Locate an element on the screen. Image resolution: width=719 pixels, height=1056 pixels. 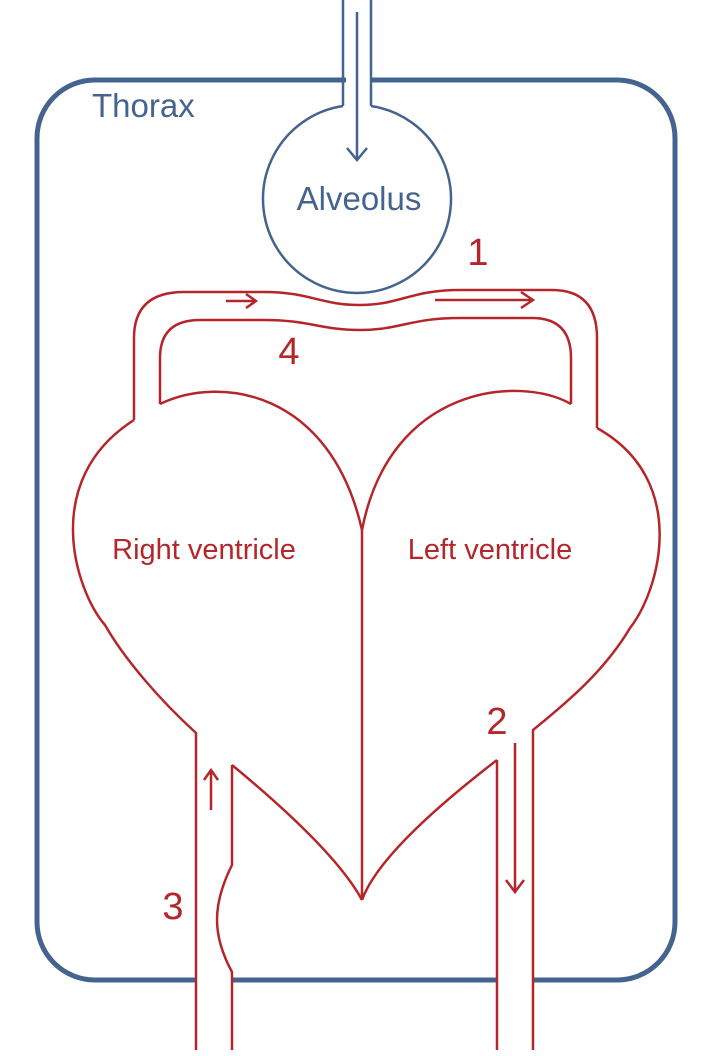
right-ventricle-label: Right ventricle is located at coordinates (204, 550).